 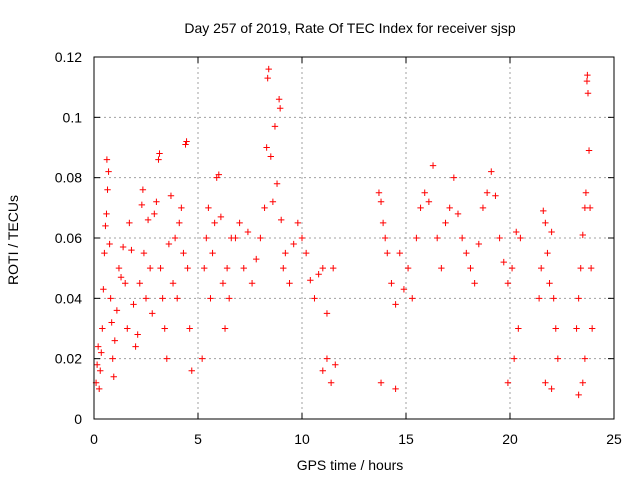 What do you see at coordinates (94, 439) in the screenshot?
I see `x-tick-label: 0` at bounding box center [94, 439].